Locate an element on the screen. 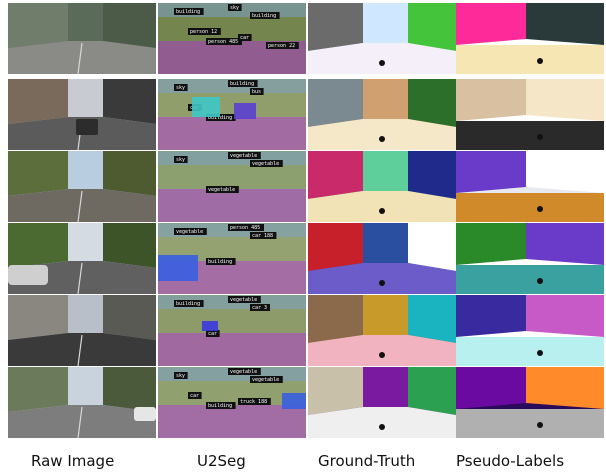  col-label-raw: Raw Image is located at coordinates (73, 461).